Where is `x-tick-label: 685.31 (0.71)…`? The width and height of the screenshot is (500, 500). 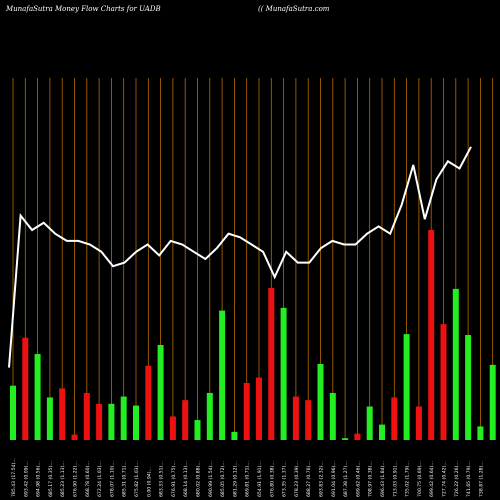
x-tick-label: 685.31 (0.71)… is located at coordinates (125, 479).